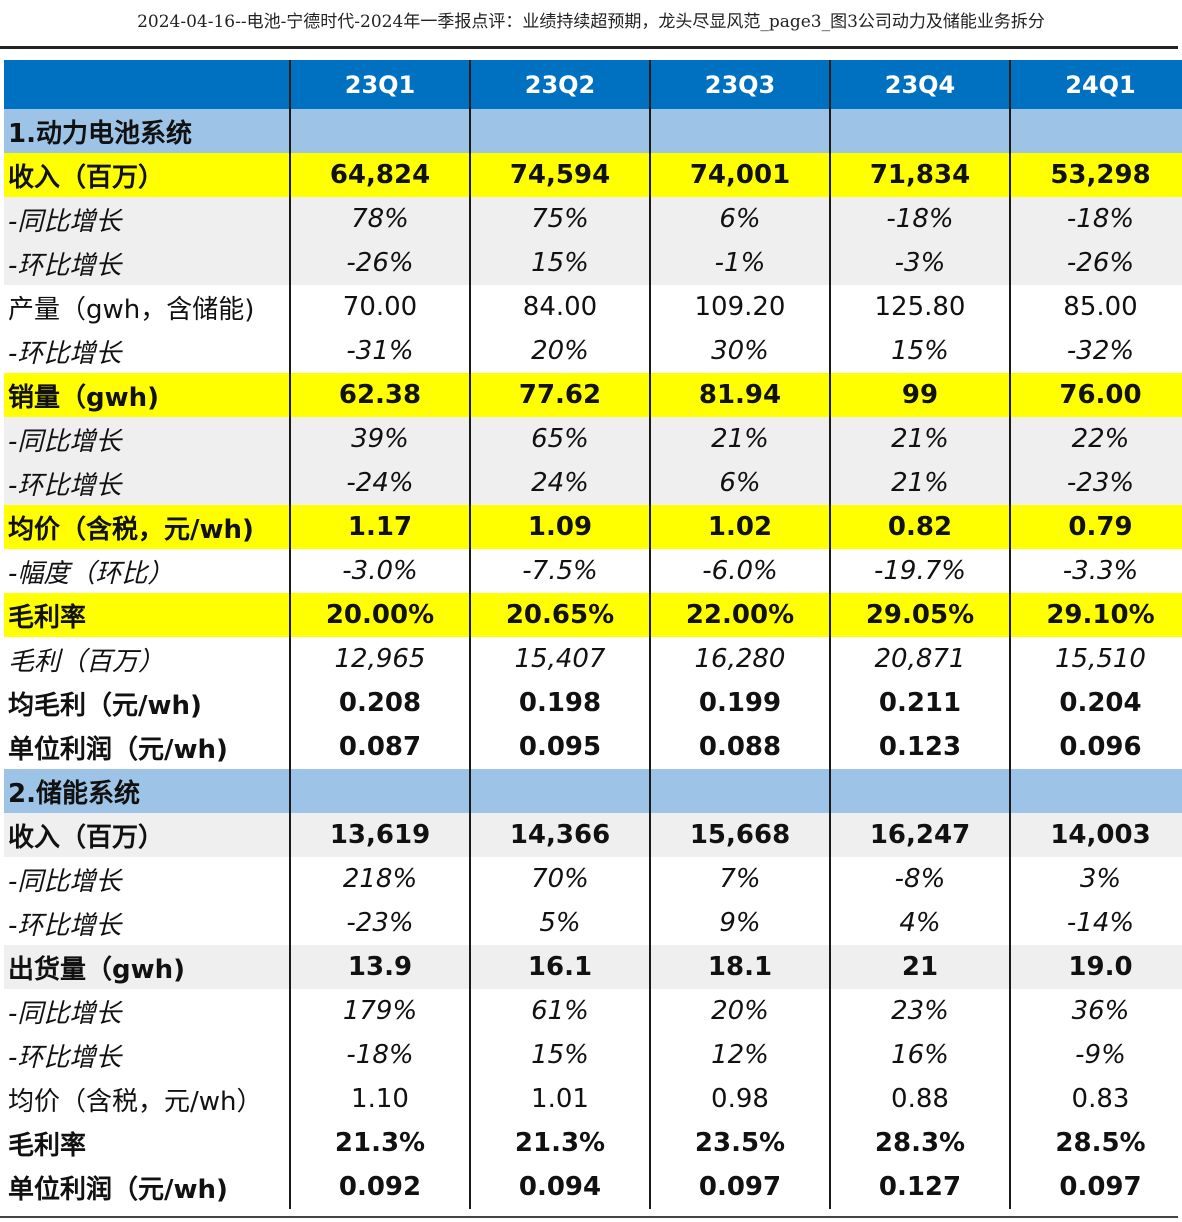 The height and width of the screenshot is (1222, 1182). What do you see at coordinates (379, 571) in the screenshot?
I see `table-cell: -3.0%` at bounding box center [379, 571].